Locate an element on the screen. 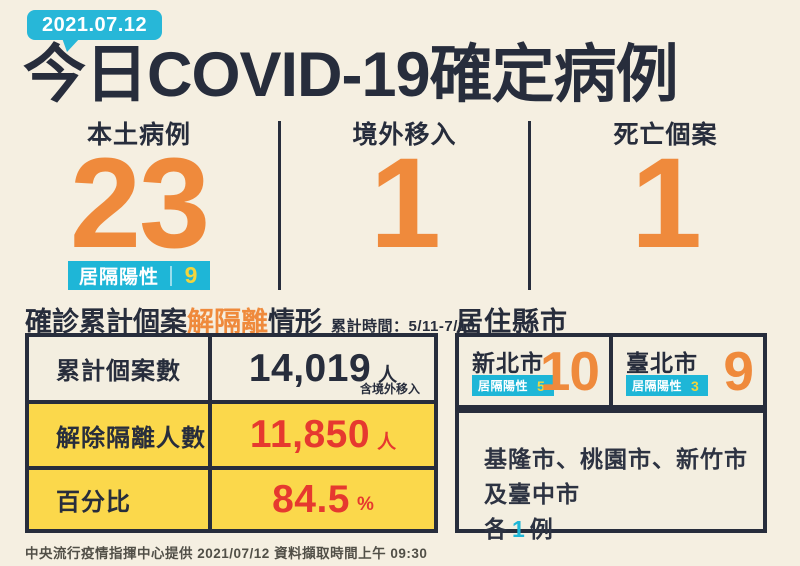 The height and width of the screenshot is (566, 800). row-label: 解除隔離人數 is located at coordinates (120, 435).